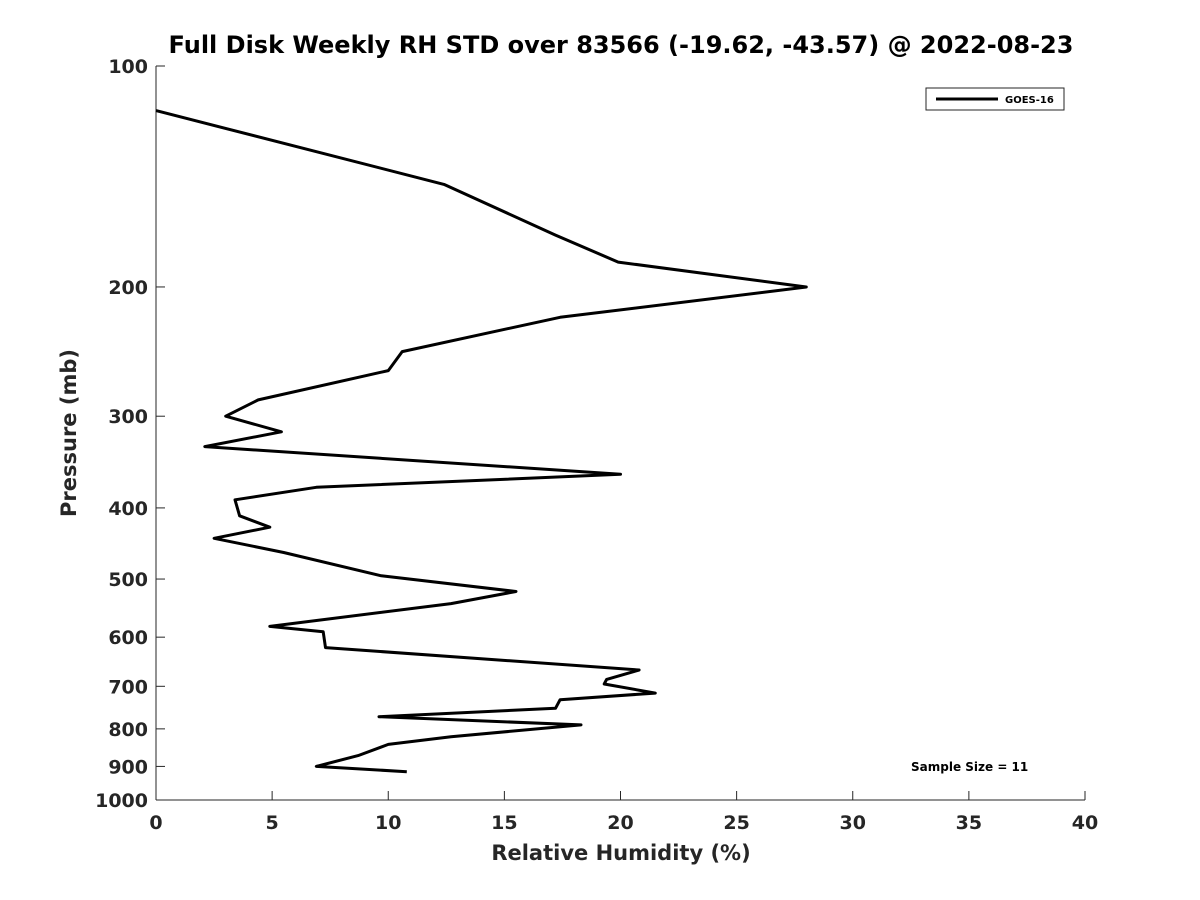 The width and height of the screenshot is (1200, 900). What do you see at coordinates (121, 801) in the screenshot?
I see `y-tick-label: 1000` at bounding box center [121, 801].